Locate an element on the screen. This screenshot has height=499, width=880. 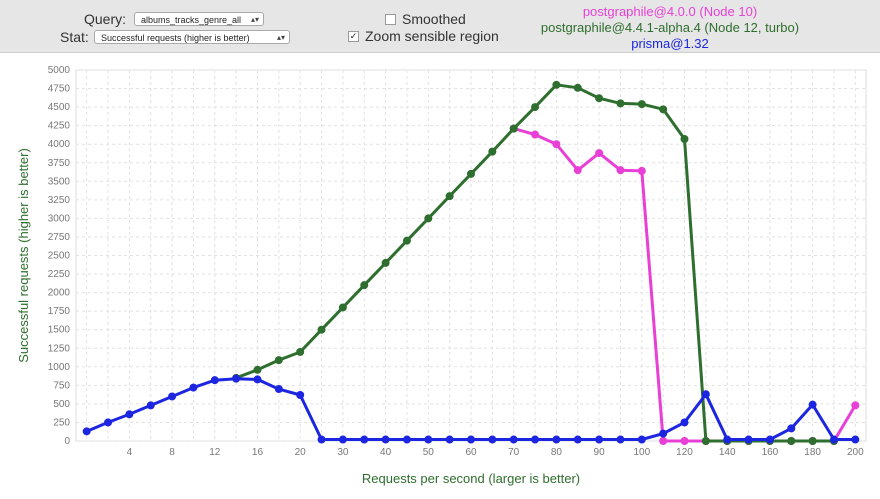
y-tick-label: 500 is located at coordinates (61, 404).